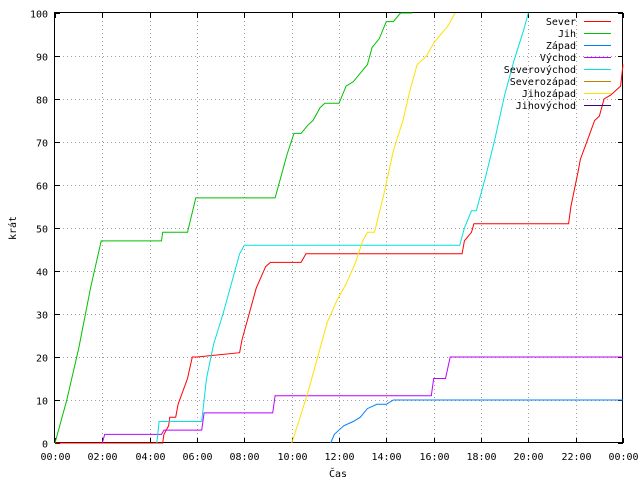  What do you see at coordinates (42, 144) in the screenshot?
I see `y-tick-label: 70` at bounding box center [42, 144].